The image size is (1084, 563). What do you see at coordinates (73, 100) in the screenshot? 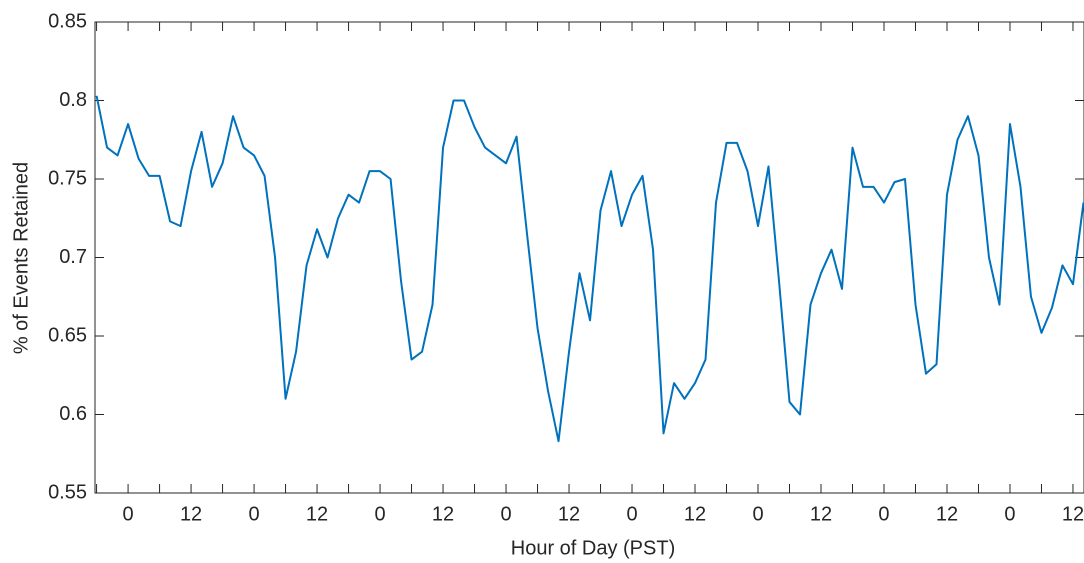
I see `y-tick-label: 0.8` at bounding box center [73, 100].